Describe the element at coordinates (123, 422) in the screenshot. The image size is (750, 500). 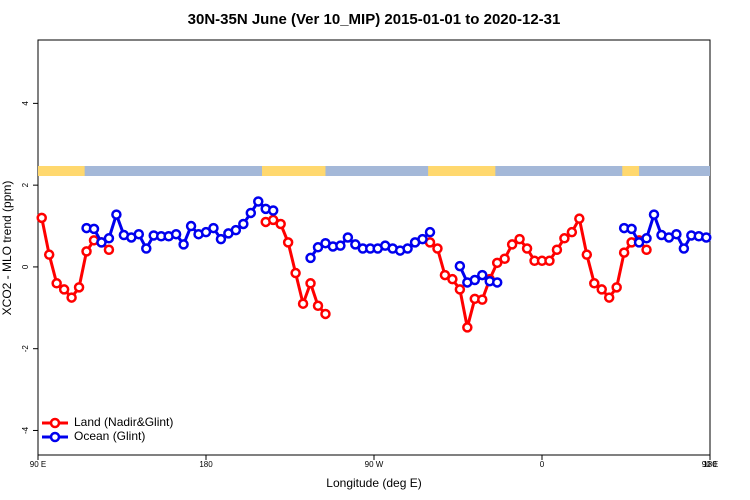
I see `legend-label: Land (Nadir&Glint)` at that location.